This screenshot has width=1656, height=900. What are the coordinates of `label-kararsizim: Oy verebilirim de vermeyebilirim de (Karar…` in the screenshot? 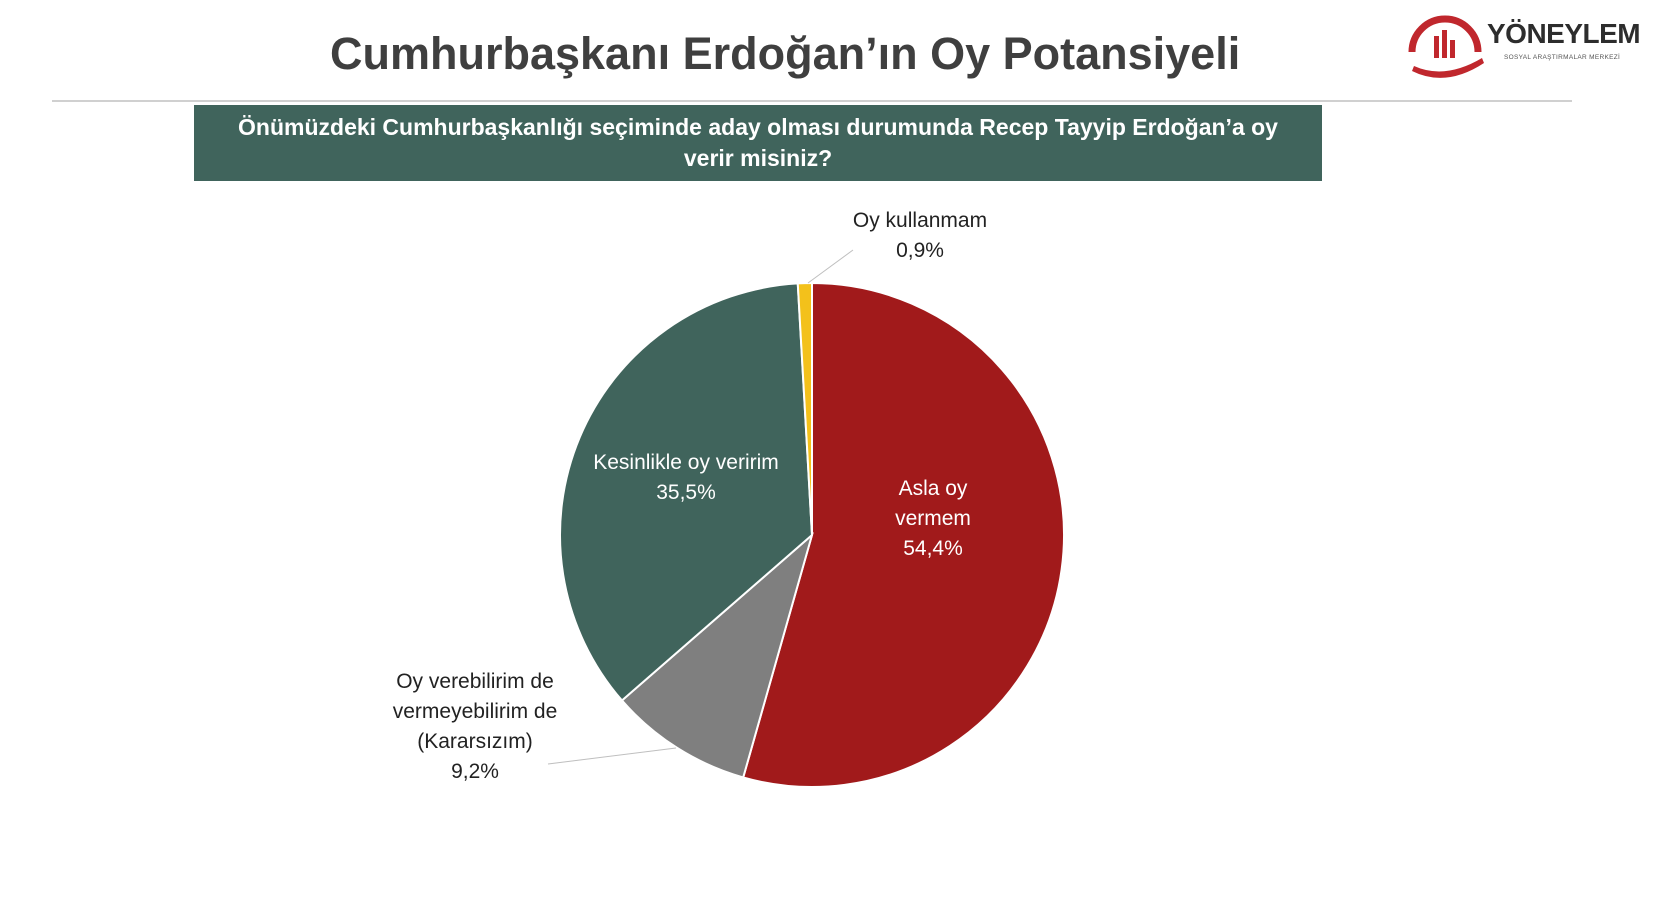 It's located at (475, 726).